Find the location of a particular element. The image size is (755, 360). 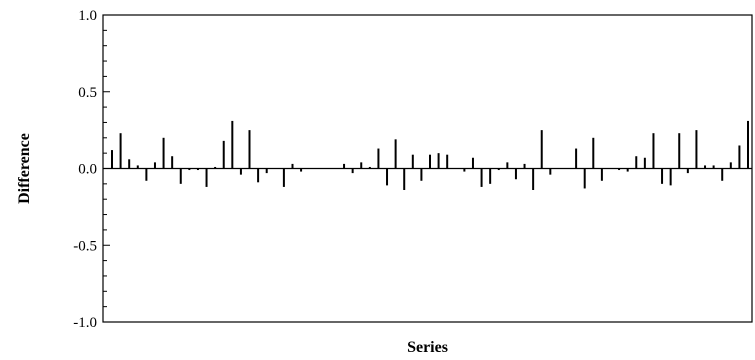

y-tick-label: 0.0 is located at coordinates (87, 170).